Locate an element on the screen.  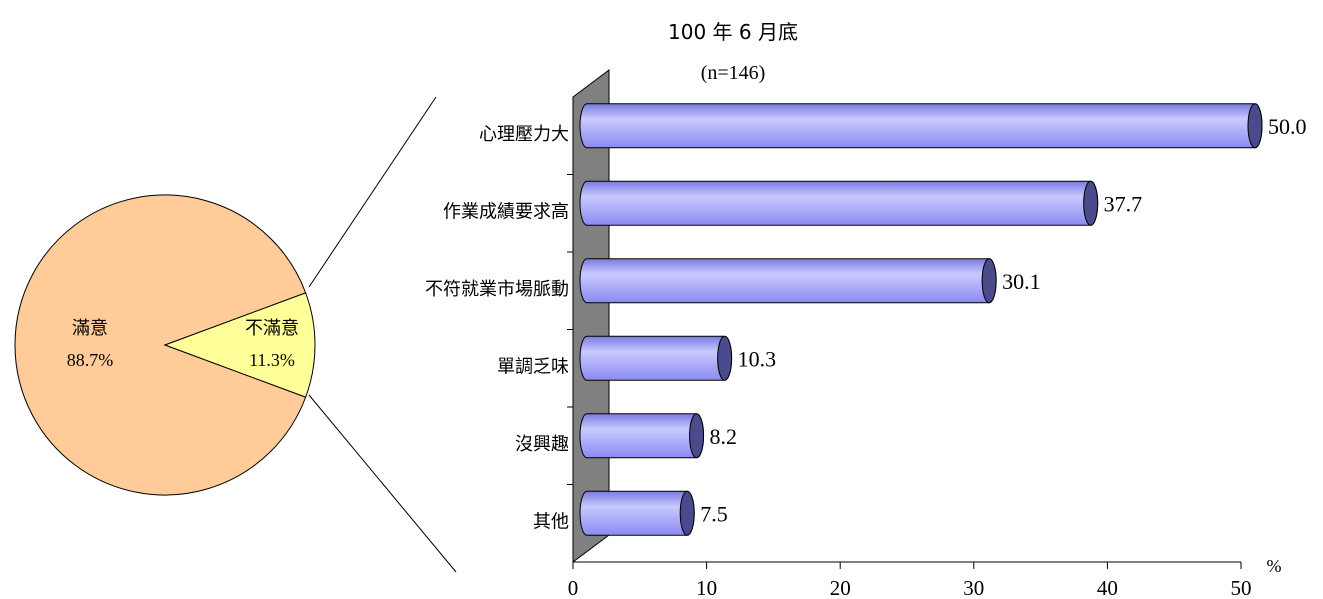
connector-line-top is located at coordinates (372, 192).